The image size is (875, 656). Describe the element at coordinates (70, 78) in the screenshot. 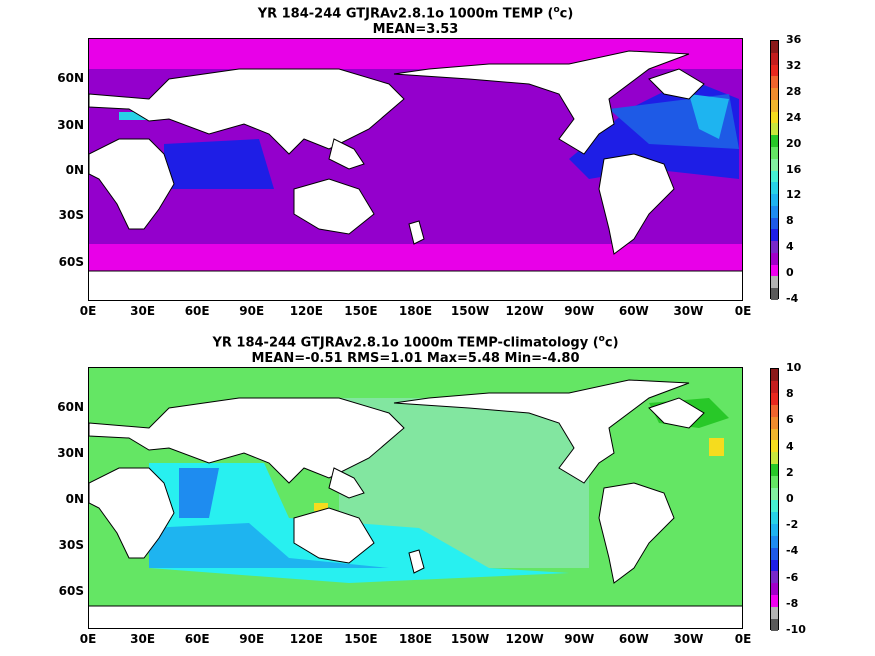

I see `panel1-lat-60n: 60N` at that location.